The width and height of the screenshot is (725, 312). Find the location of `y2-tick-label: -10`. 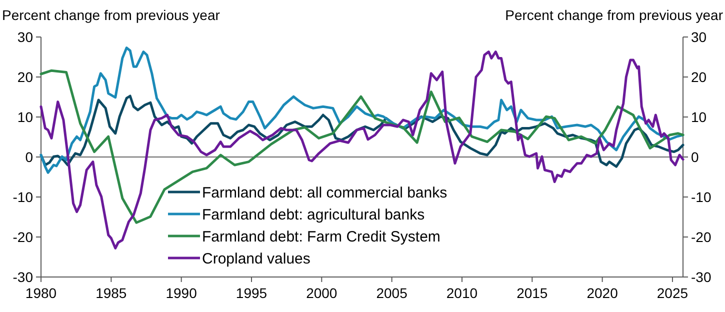

y2-tick-label: -10 is located at coordinates (701, 196).